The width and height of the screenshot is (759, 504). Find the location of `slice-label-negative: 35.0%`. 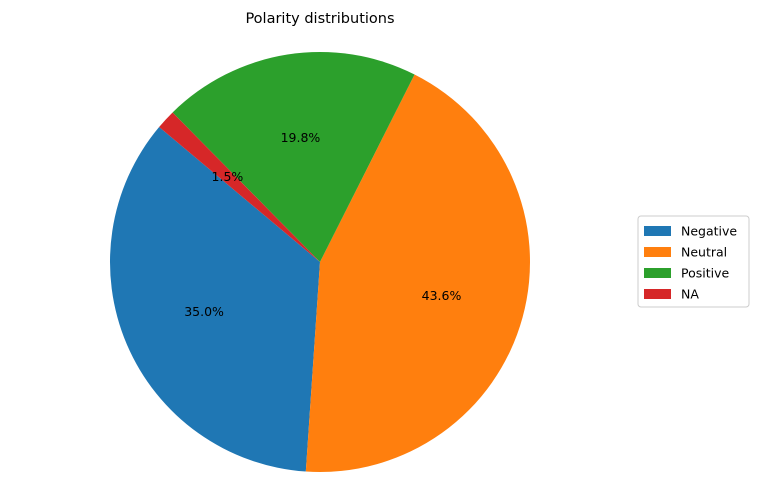

slice-label-negative: 35.0% is located at coordinates (204, 311).